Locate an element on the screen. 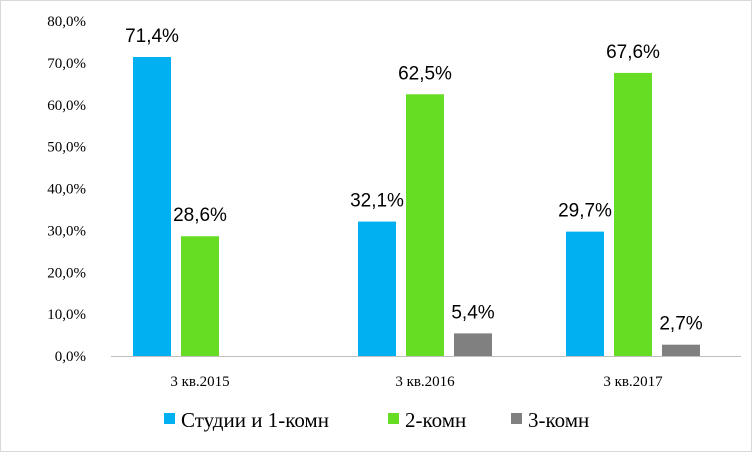 Image resolution: width=752 pixels, height=453 pixels. data-label: 71,4% is located at coordinates (152, 36).